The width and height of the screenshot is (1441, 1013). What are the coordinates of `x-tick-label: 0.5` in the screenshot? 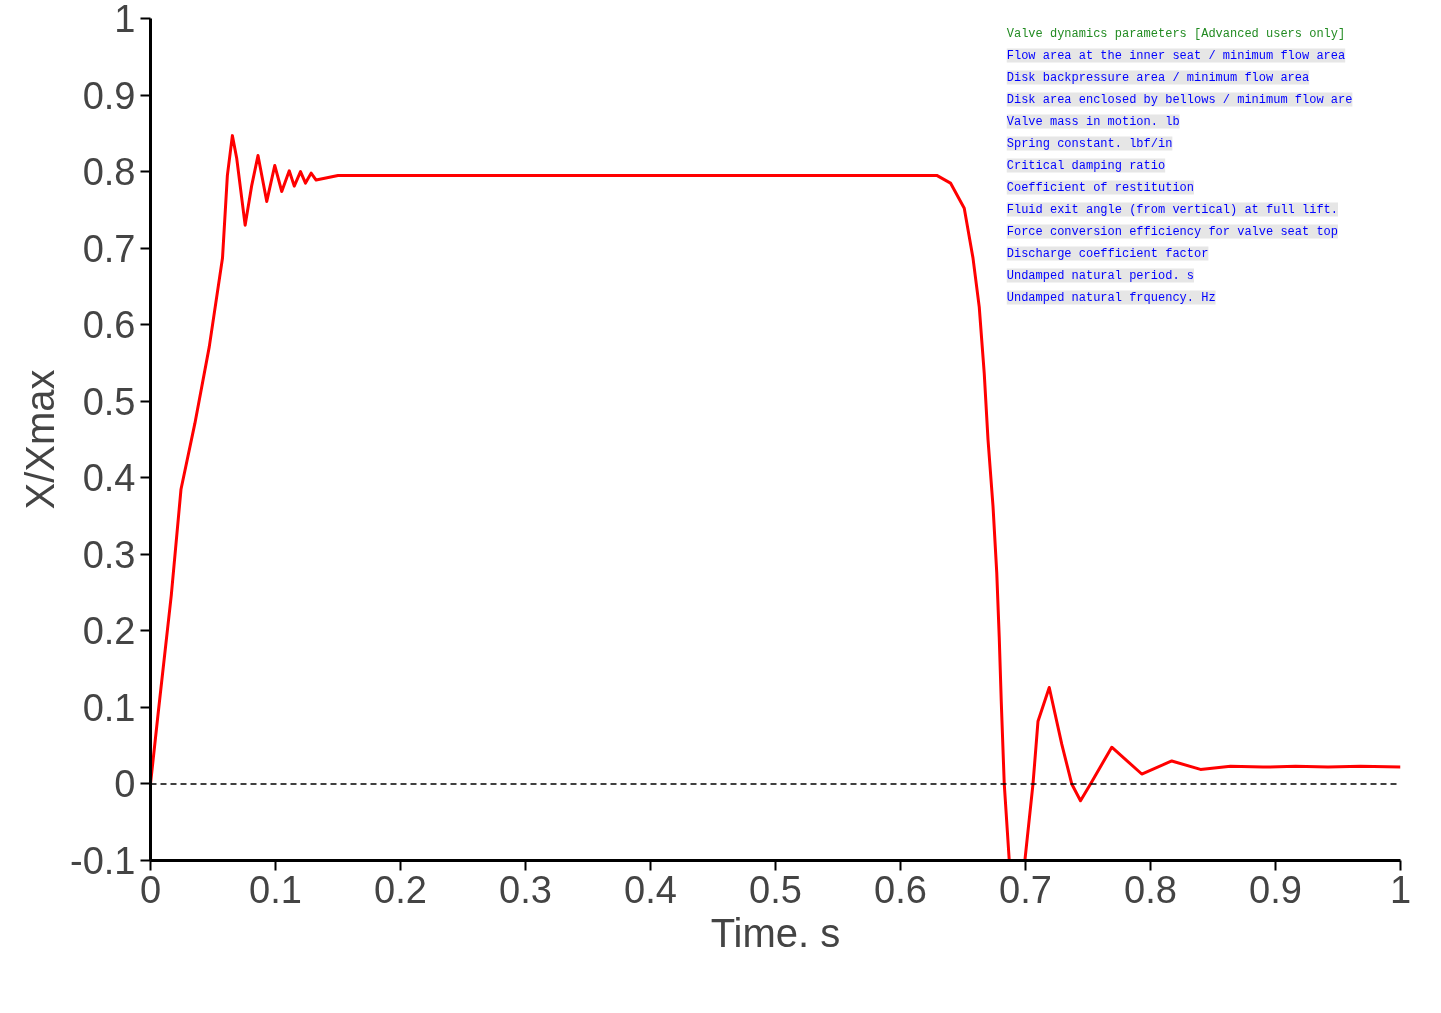 It's located at (775, 889).